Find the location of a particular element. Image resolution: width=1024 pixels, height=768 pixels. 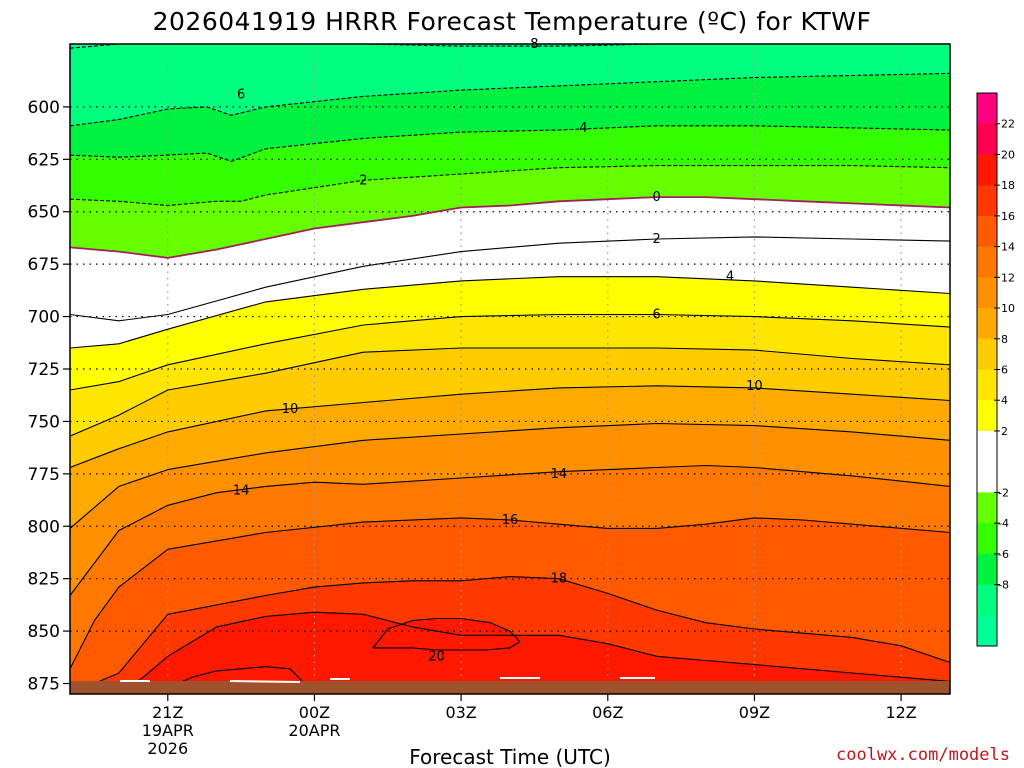

colorbar-label: 4 is located at coordinates (1004, 400).